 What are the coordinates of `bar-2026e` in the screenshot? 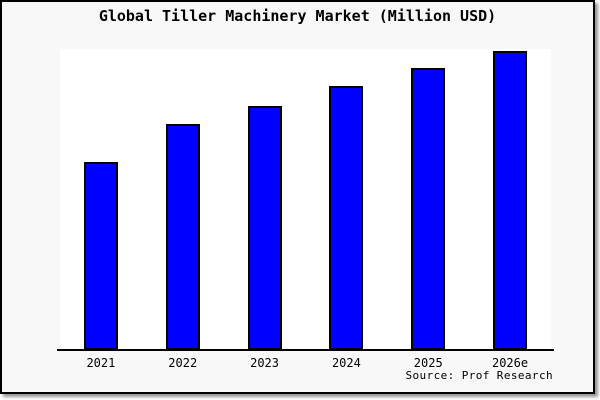 It's located at (510, 200).